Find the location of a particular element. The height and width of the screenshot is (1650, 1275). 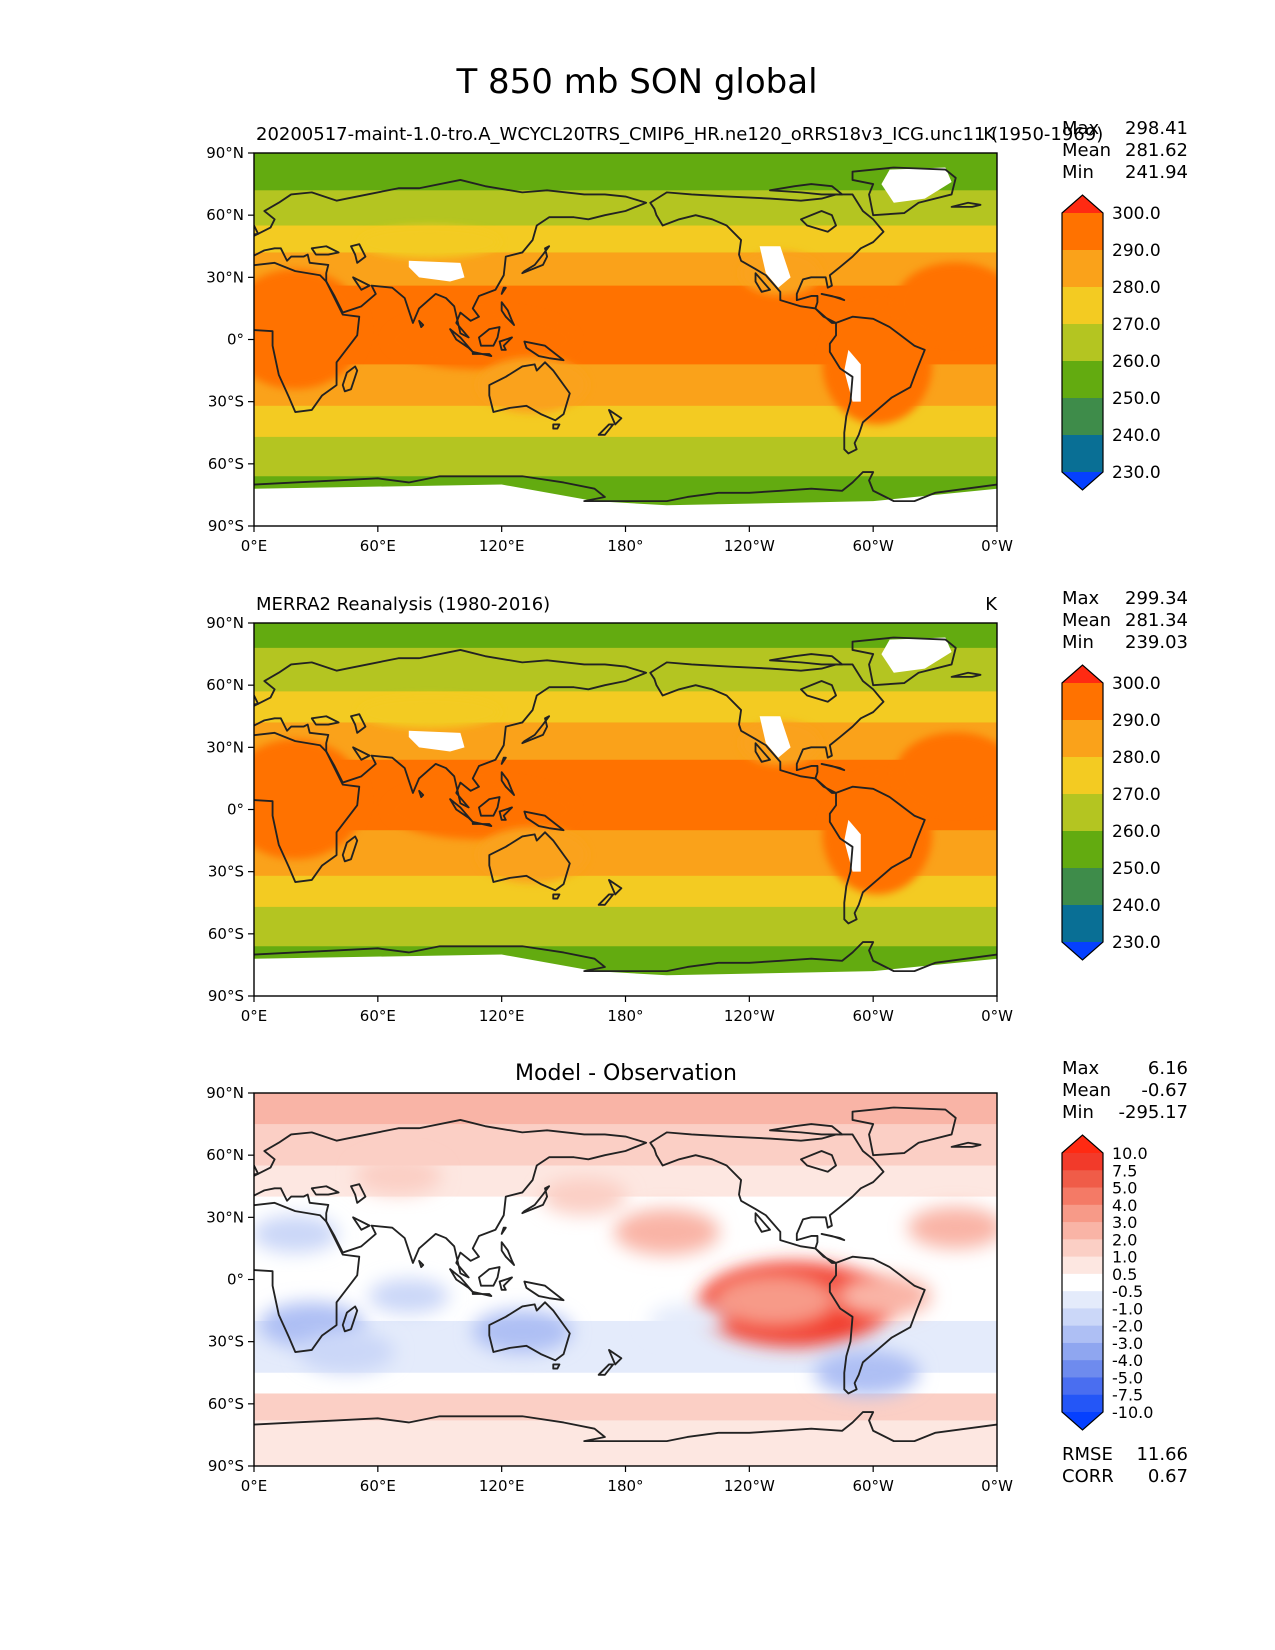

metric-rmse-value: 11.66 is located at coordinates (1162, 1454).